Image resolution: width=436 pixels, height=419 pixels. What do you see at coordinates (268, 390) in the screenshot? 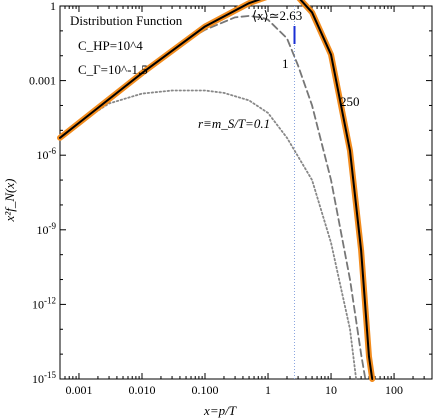
I see `x-tick-label: 1` at bounding box center [268, 390].